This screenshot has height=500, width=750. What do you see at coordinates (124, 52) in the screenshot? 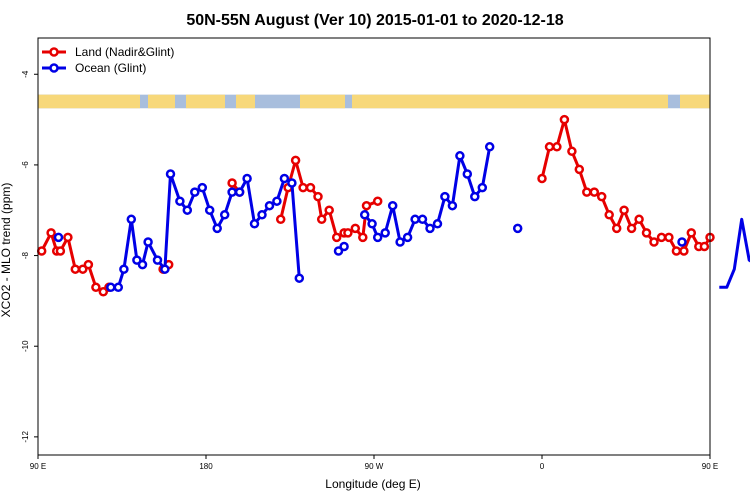
I see `legend-label: Land (Nadir&Glint)` at bounding box center [124, 52].